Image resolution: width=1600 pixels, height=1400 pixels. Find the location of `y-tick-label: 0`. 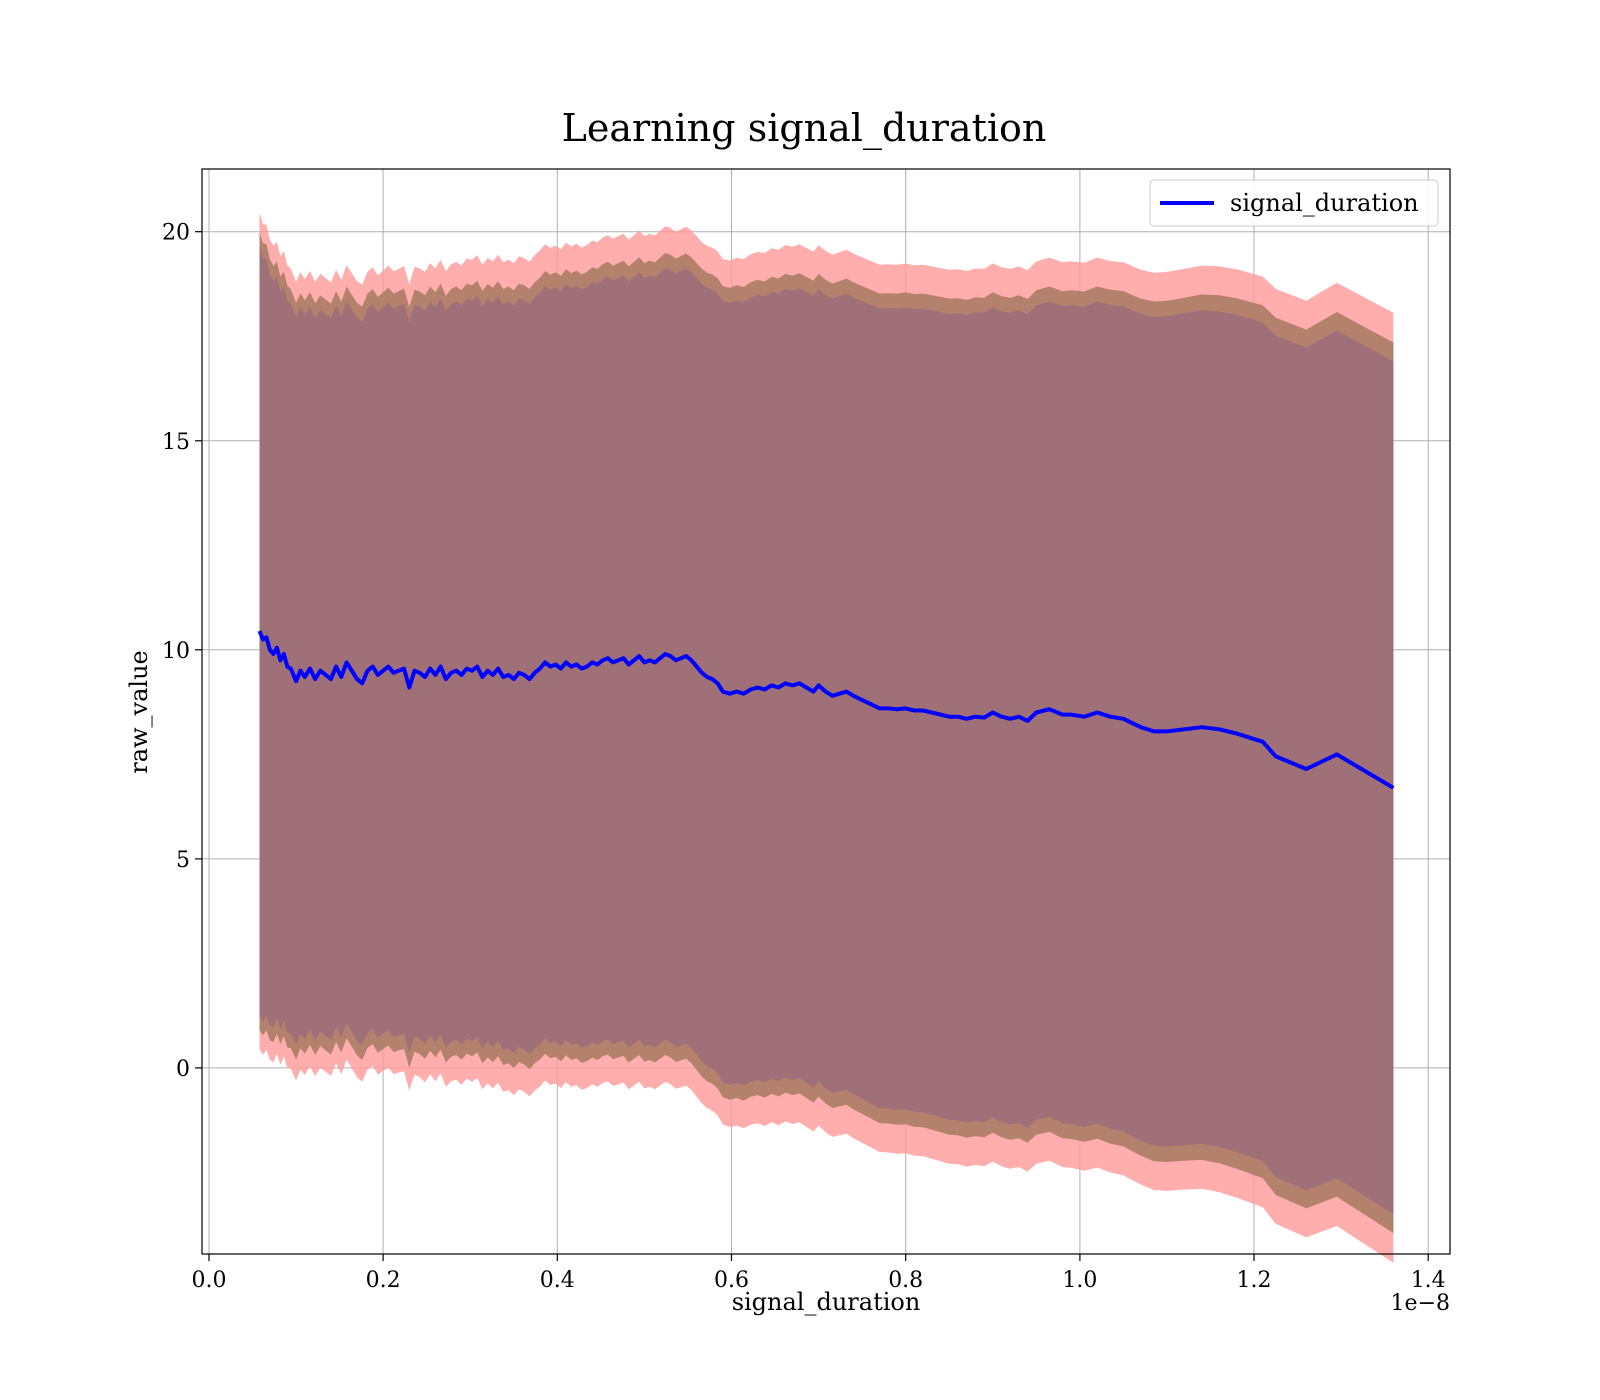

y-tick-label: 0 is located at coordinates (183, 1069).